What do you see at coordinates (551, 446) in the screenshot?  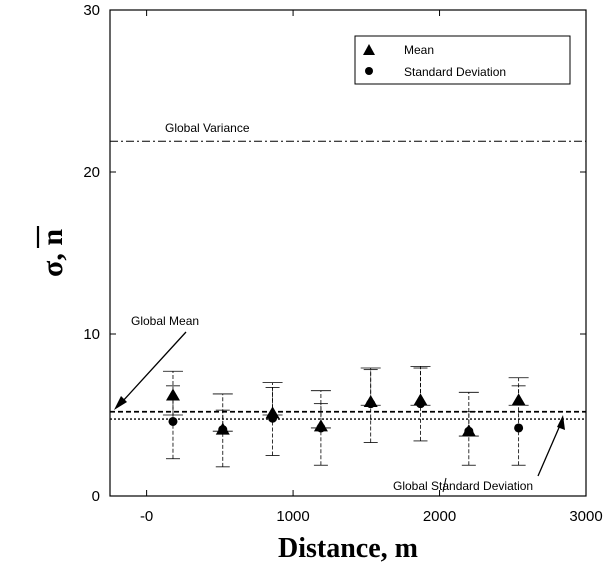 I see `global-std-arrow` at bounding box center [551, 446].